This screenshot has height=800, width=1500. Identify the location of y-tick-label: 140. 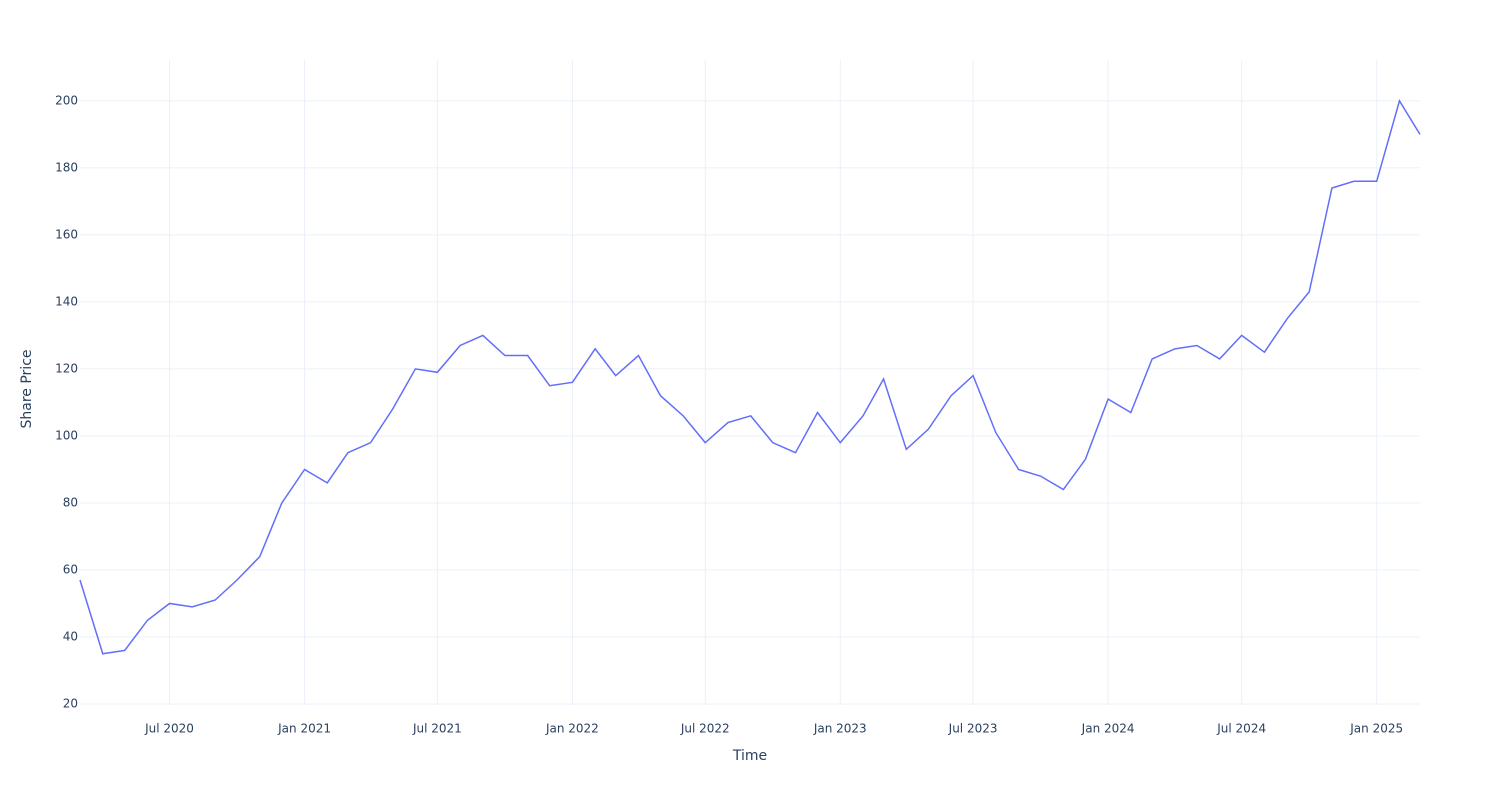
(66, 301).